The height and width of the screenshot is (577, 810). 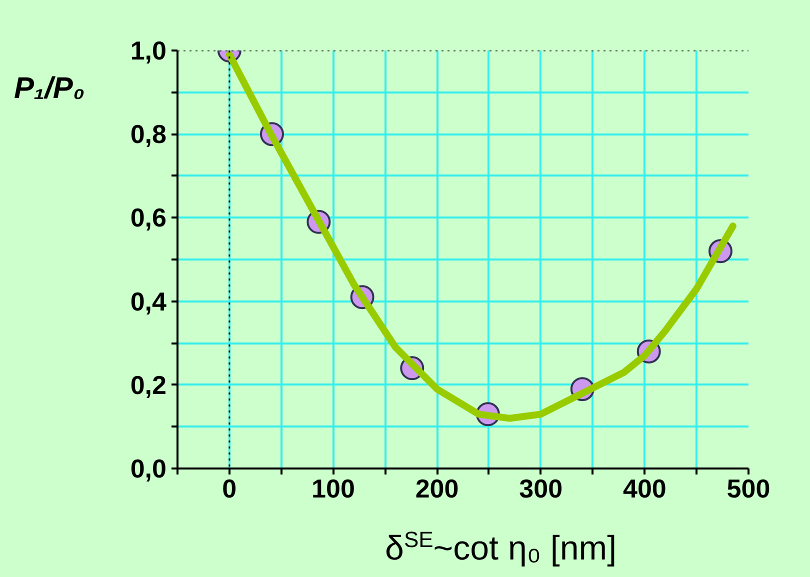 I want to click on x-tick-label: 400, so click(x=644, y=489).